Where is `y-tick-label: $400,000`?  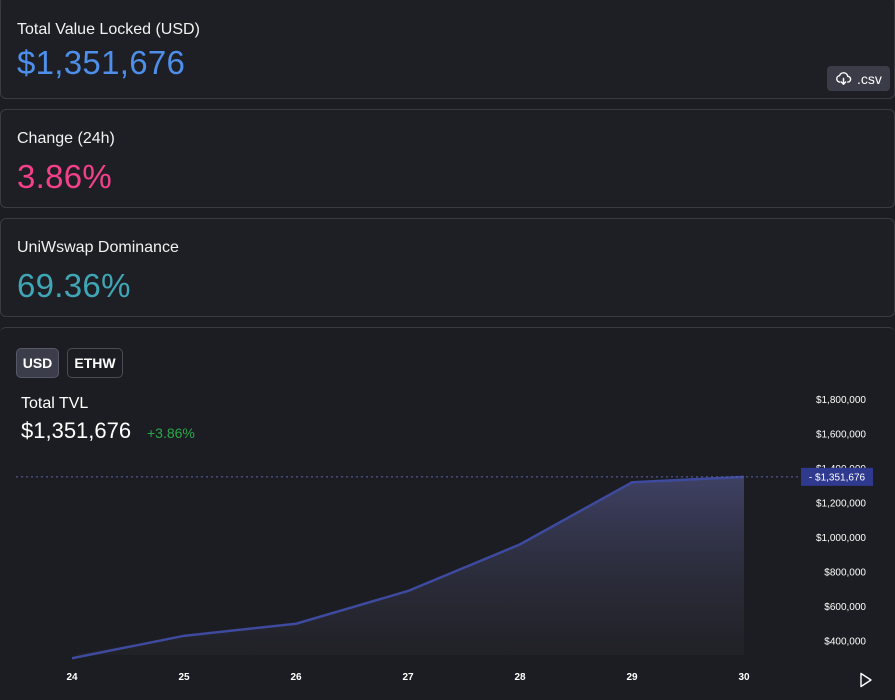 y-tick-label: $400,000 is located at coordinates (845, 642).